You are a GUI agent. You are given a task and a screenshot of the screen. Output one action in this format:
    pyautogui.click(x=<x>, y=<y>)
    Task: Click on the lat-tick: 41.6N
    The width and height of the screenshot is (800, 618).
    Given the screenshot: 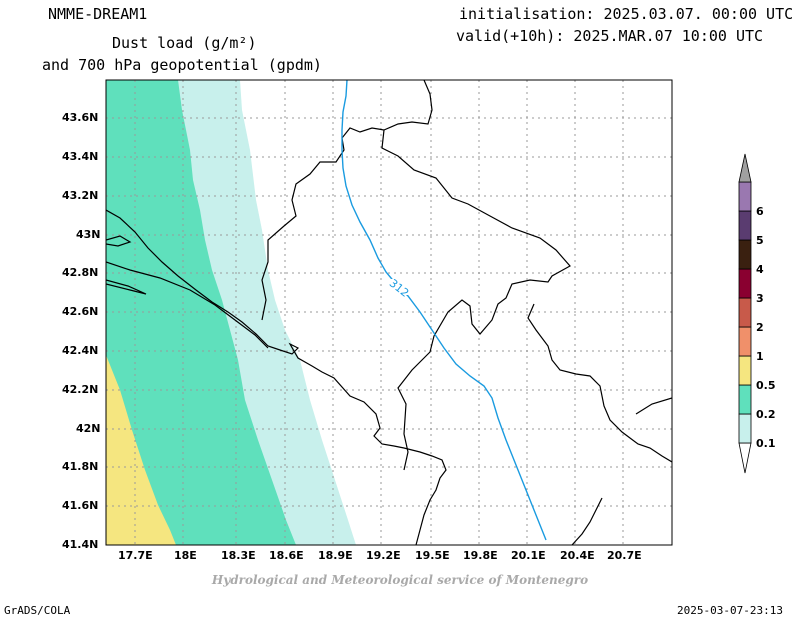 What is the action you would take?
    pyautogui.click(x=80, y=505)
    